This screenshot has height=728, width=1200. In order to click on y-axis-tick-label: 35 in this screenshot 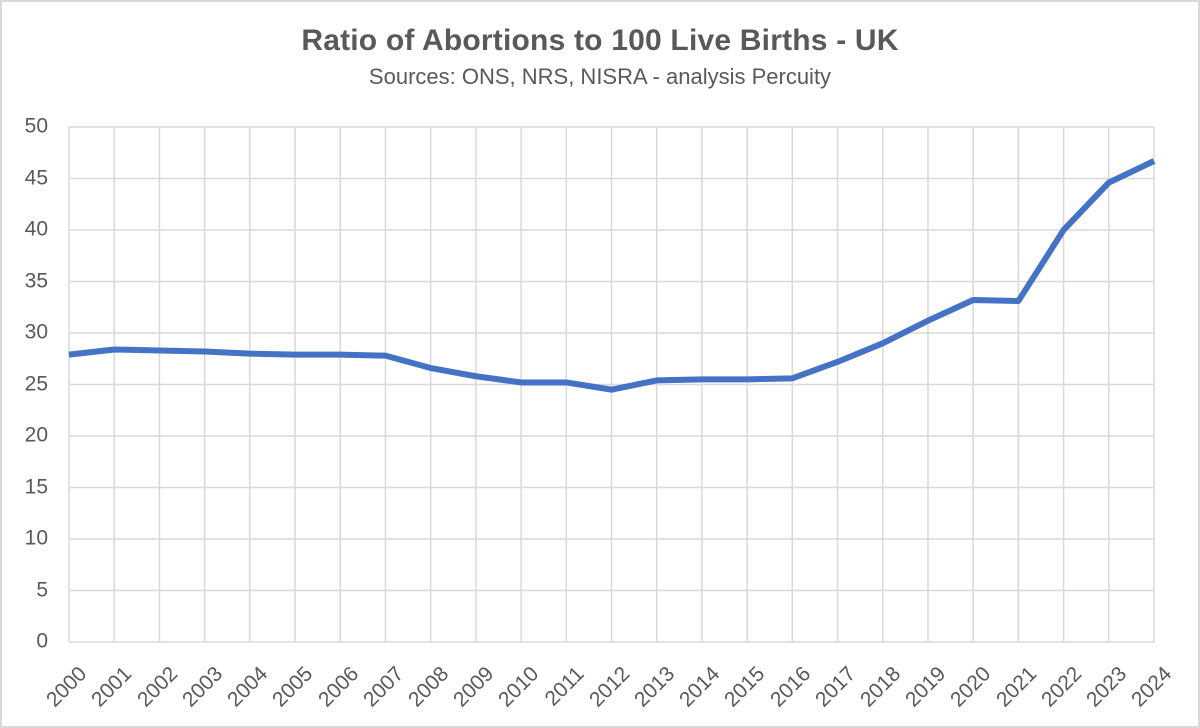, I will do `click(36, 281)`.